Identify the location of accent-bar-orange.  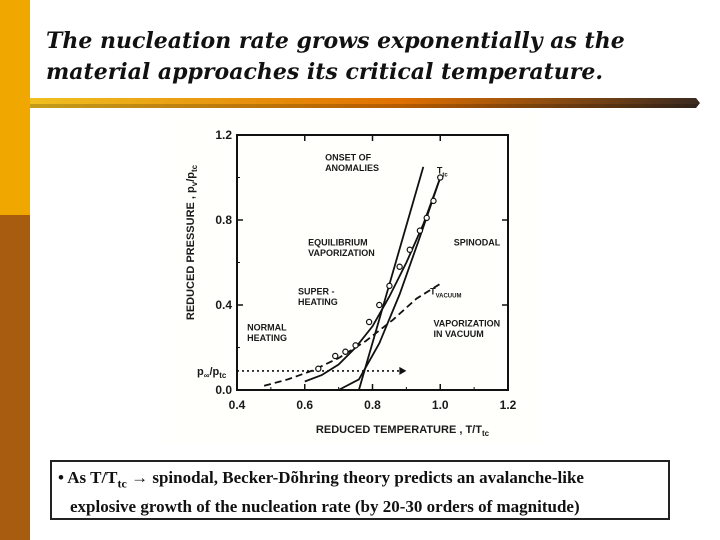
(15, 107).